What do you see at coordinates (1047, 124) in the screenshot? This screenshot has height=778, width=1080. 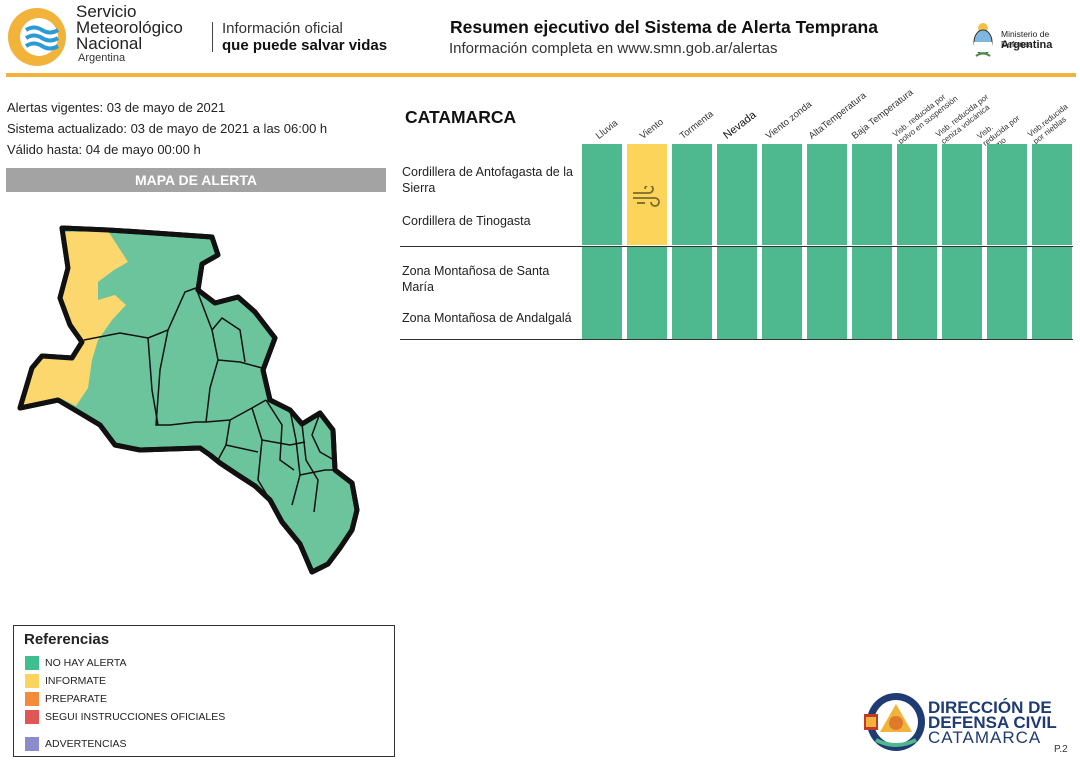 I see `col-header-nieblas: Visb.reducida por nieblas` at bounding box center [1047, 124].